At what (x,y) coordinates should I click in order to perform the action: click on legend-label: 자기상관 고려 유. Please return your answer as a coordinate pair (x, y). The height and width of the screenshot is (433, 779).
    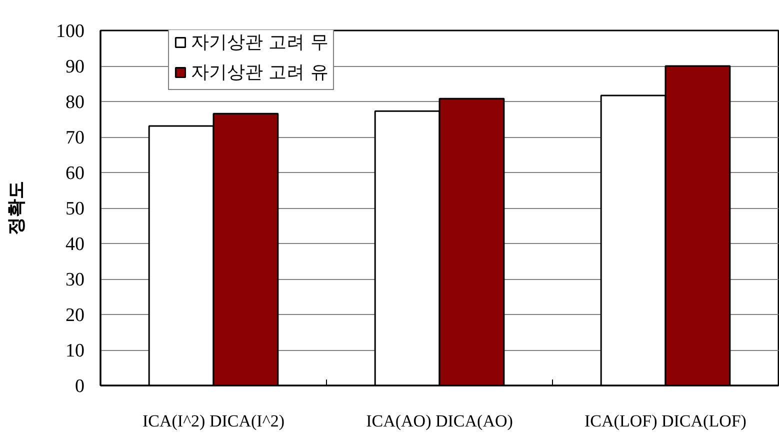
    Looking at the image, I should click on (259, 72).